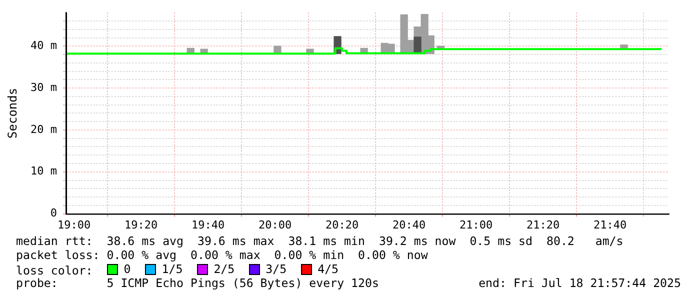 The width and height of the screenshot is (697, 297). Describe the element at coordinates (197, 283) in the screenshot. I see `text: probe: 5 ICMP Echo Pings (56 Bytes) every 120s` at that location.